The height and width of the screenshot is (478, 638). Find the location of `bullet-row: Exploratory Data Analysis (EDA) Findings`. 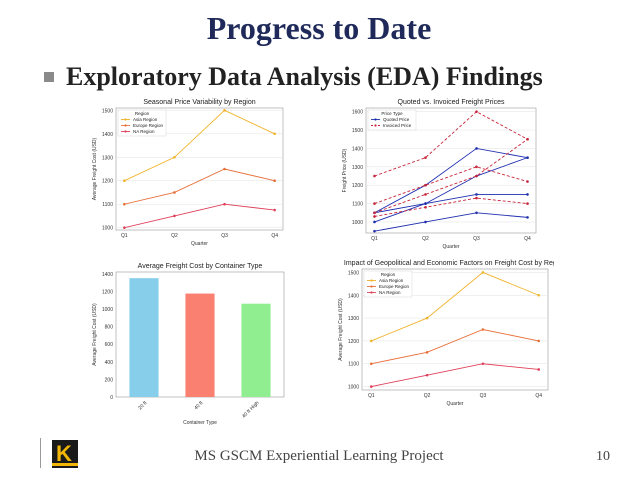

bullet-row: Exploratory Data Analysis (EDA) Findings is located at coordinates (293, 77).